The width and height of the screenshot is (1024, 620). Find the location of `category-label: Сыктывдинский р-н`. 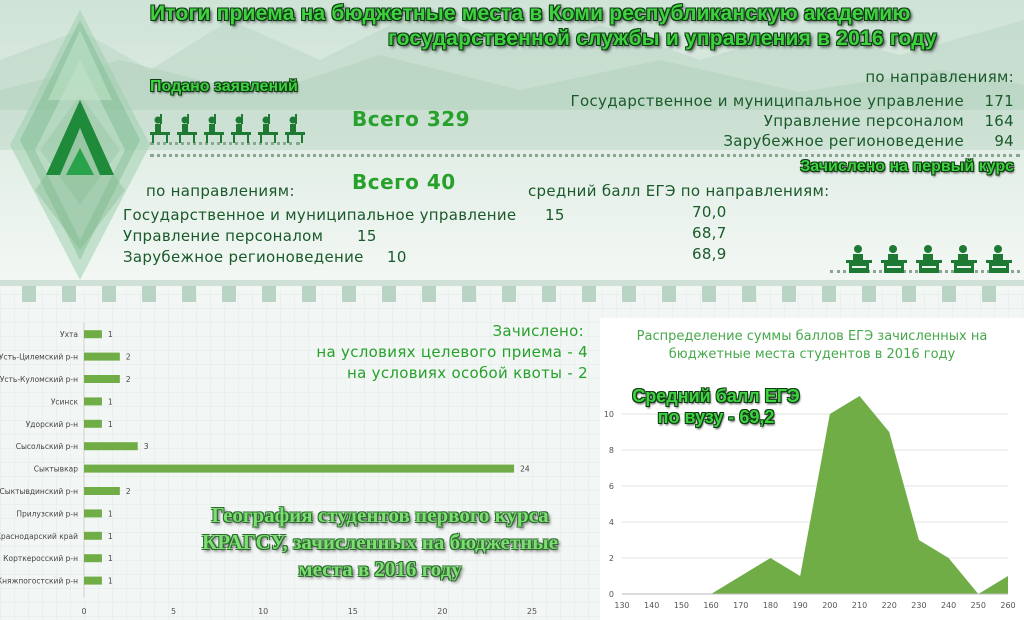

category-label: Сыктывдинский р-н is located at coordinates (39, 491).